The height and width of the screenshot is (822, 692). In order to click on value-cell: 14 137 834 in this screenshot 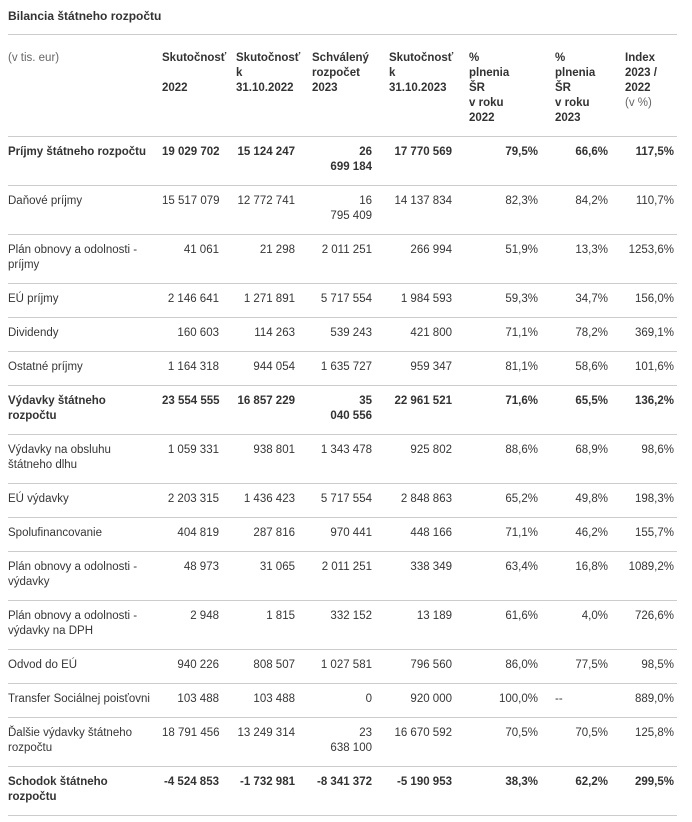, I will do `click(415, 210)`.